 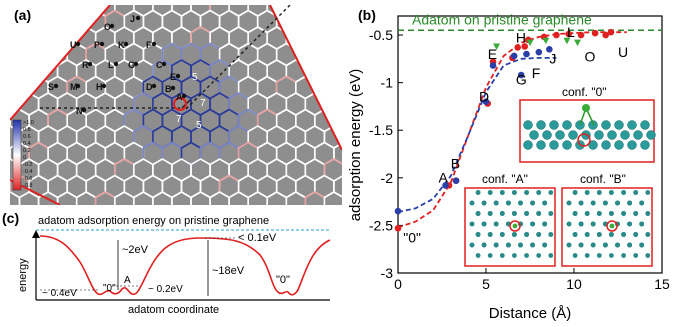 What do you see at coordinates (505, 179) in the screenshot?
I see `inset-conf-a-label: conf. "A"` at bounding box center [505, 179].